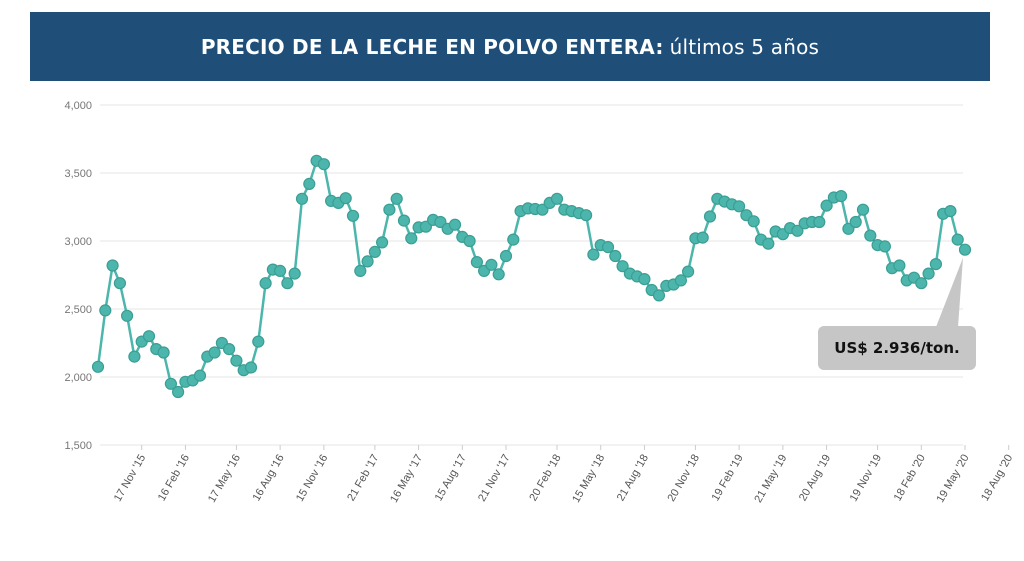  Describe the element at coordinates (78, 106) in the screenshot. I see `y-tick-label: 4,000` at that location.